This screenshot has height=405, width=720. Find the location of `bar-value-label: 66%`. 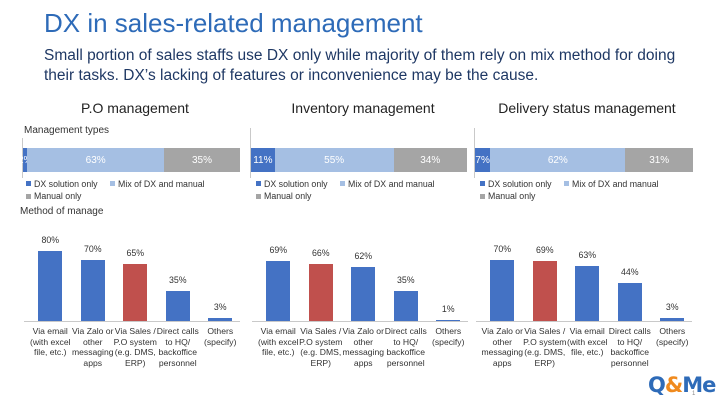

bar-value-label: 66% is located at coordinates (320, 252).